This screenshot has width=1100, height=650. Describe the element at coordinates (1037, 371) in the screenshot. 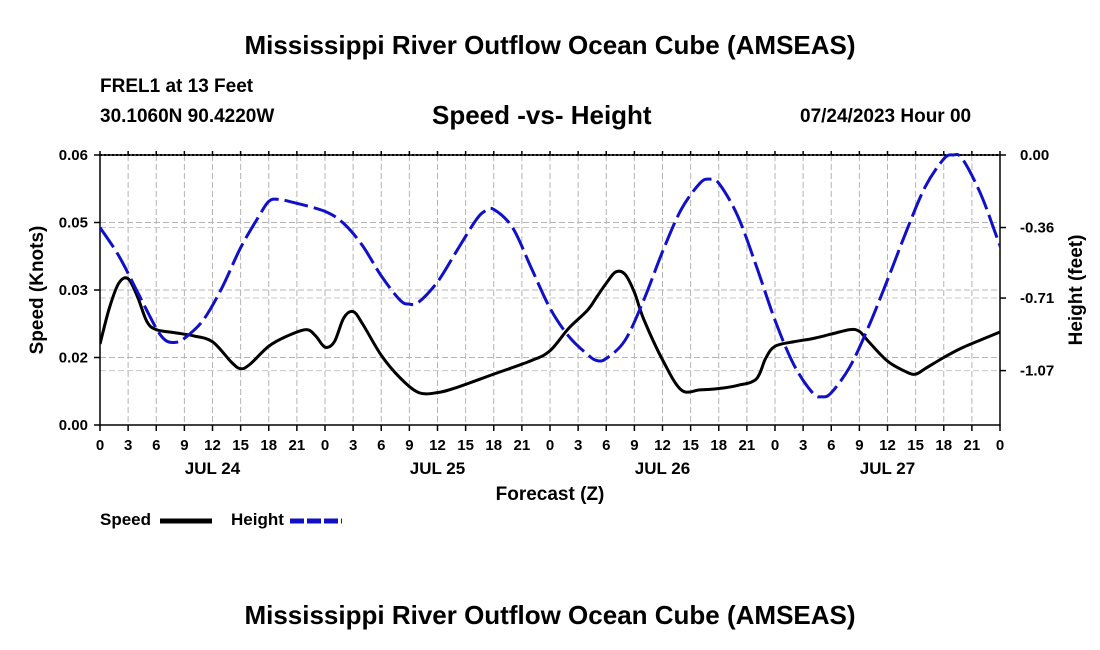

I see `y2-tick-label: -1.07` at that location.